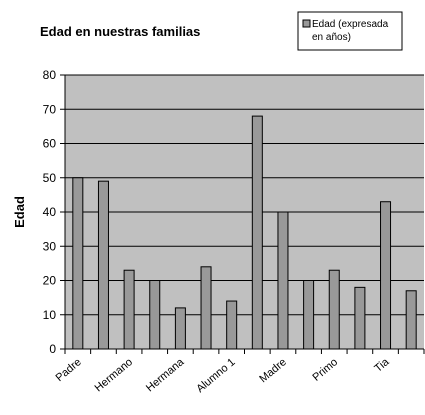 This screenshot has height=415, width=425. Describe the element at coordinates (114, 375) in the screenshot. I see `x-tick-label: Hermano` at that location.